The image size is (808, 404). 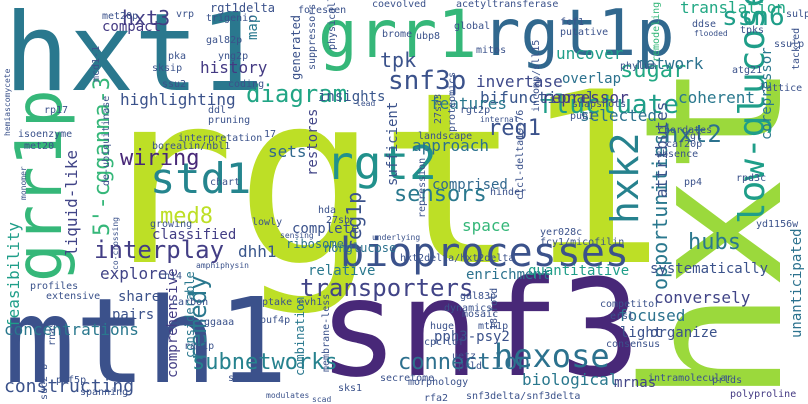 I want to click on word: 17, so click(x=270, y=134).